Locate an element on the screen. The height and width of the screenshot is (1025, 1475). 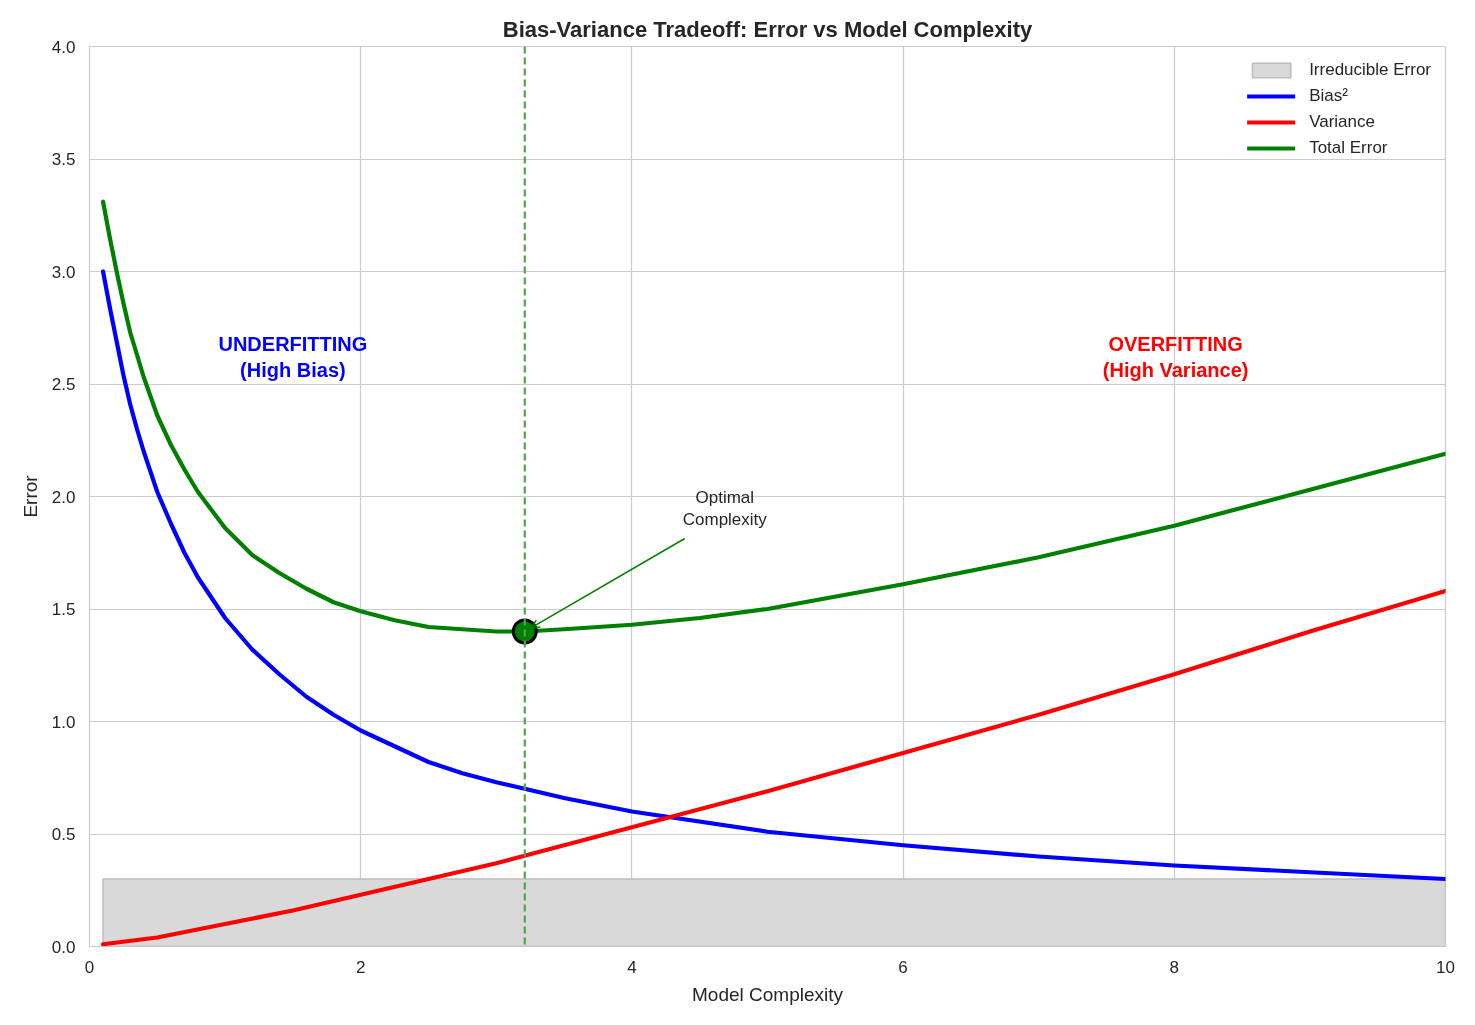
y-tick-label: 3.5 is located at coordinates (63, 159).